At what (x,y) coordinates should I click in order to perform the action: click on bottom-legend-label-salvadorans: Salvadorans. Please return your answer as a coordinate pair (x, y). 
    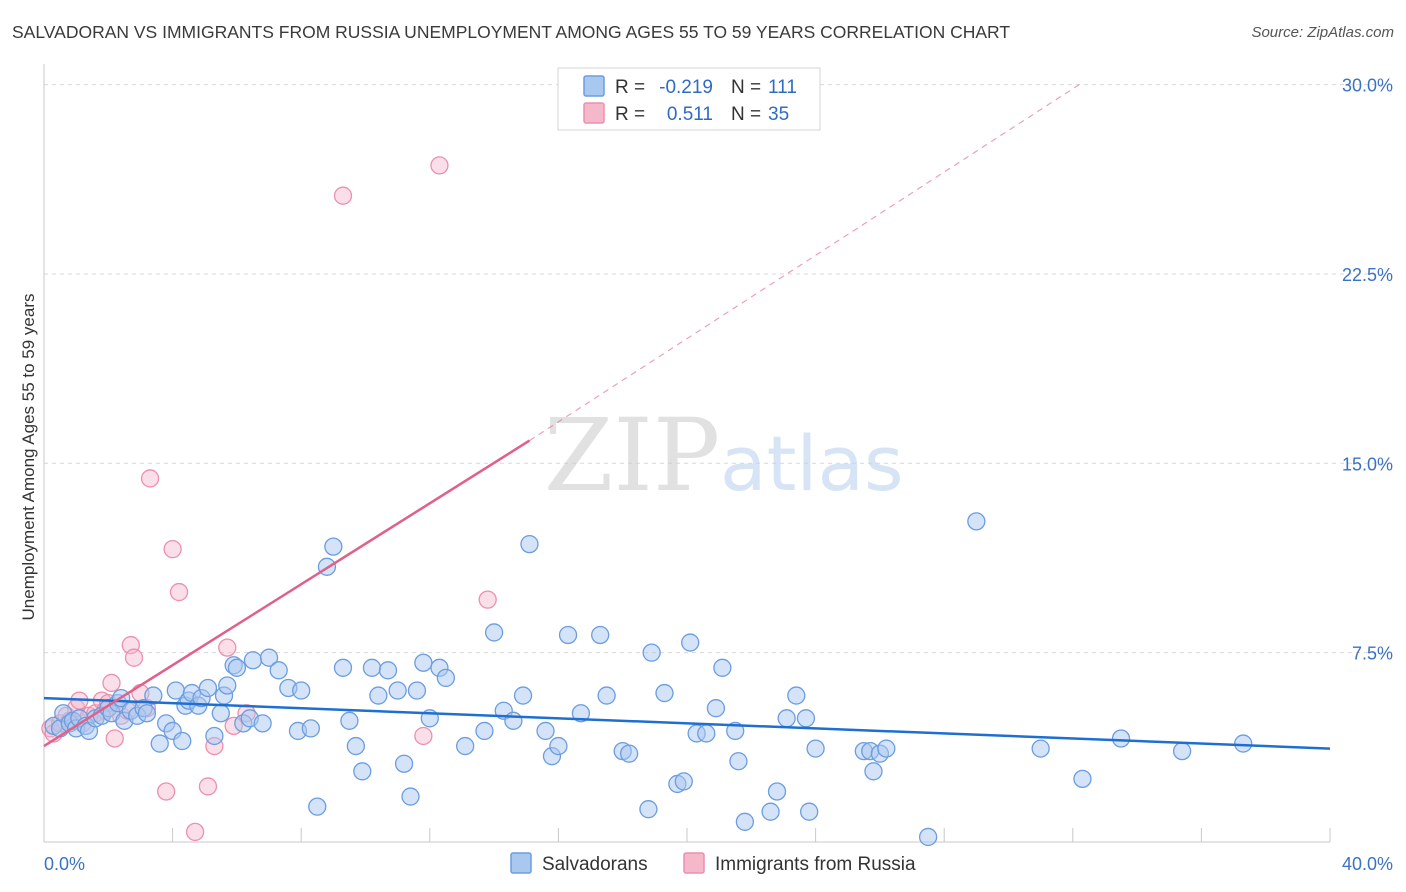
    Looking at the image, I should click on (595, 864).